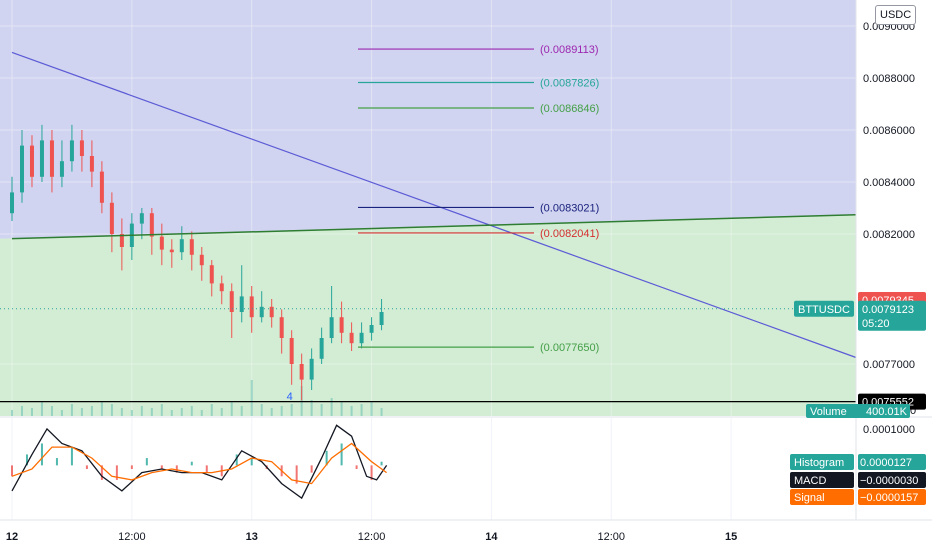  Describe the element at coordinates (886, 463) in the screenshot. I see `histogram-value: 0.0000127` at that location.